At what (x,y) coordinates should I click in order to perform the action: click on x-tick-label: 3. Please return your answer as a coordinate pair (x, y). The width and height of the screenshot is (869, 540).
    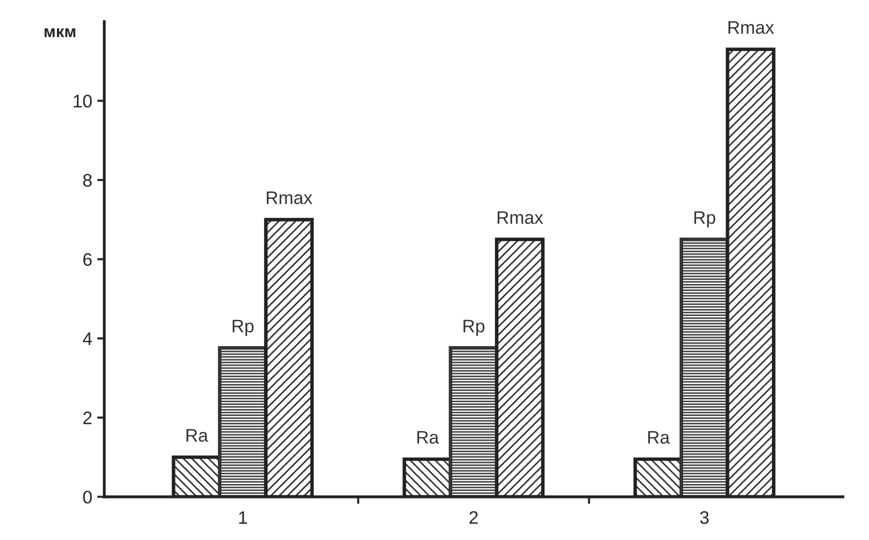
    Looking at the image, I should click on (704, 517).